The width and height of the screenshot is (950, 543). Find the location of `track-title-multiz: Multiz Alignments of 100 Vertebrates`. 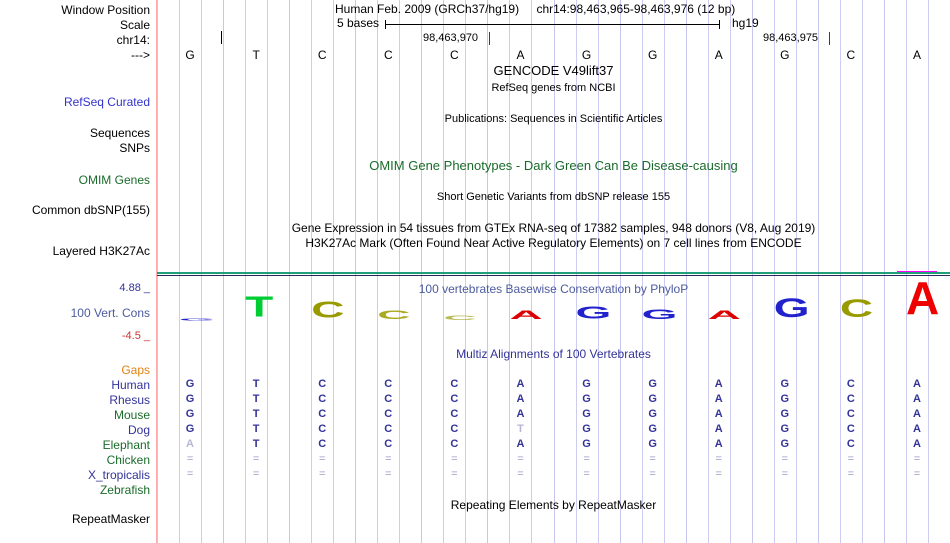

track-title-multiz: Multiz Alignments of 100 Vertebrates is located at coordinates (553, 354).